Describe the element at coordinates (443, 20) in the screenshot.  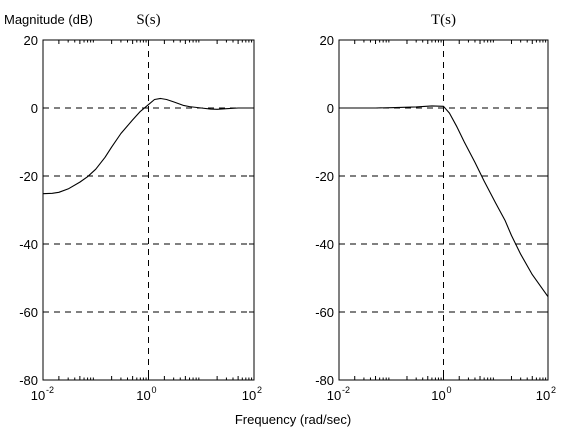
I see `chart-title-t: T(s)` at that location.